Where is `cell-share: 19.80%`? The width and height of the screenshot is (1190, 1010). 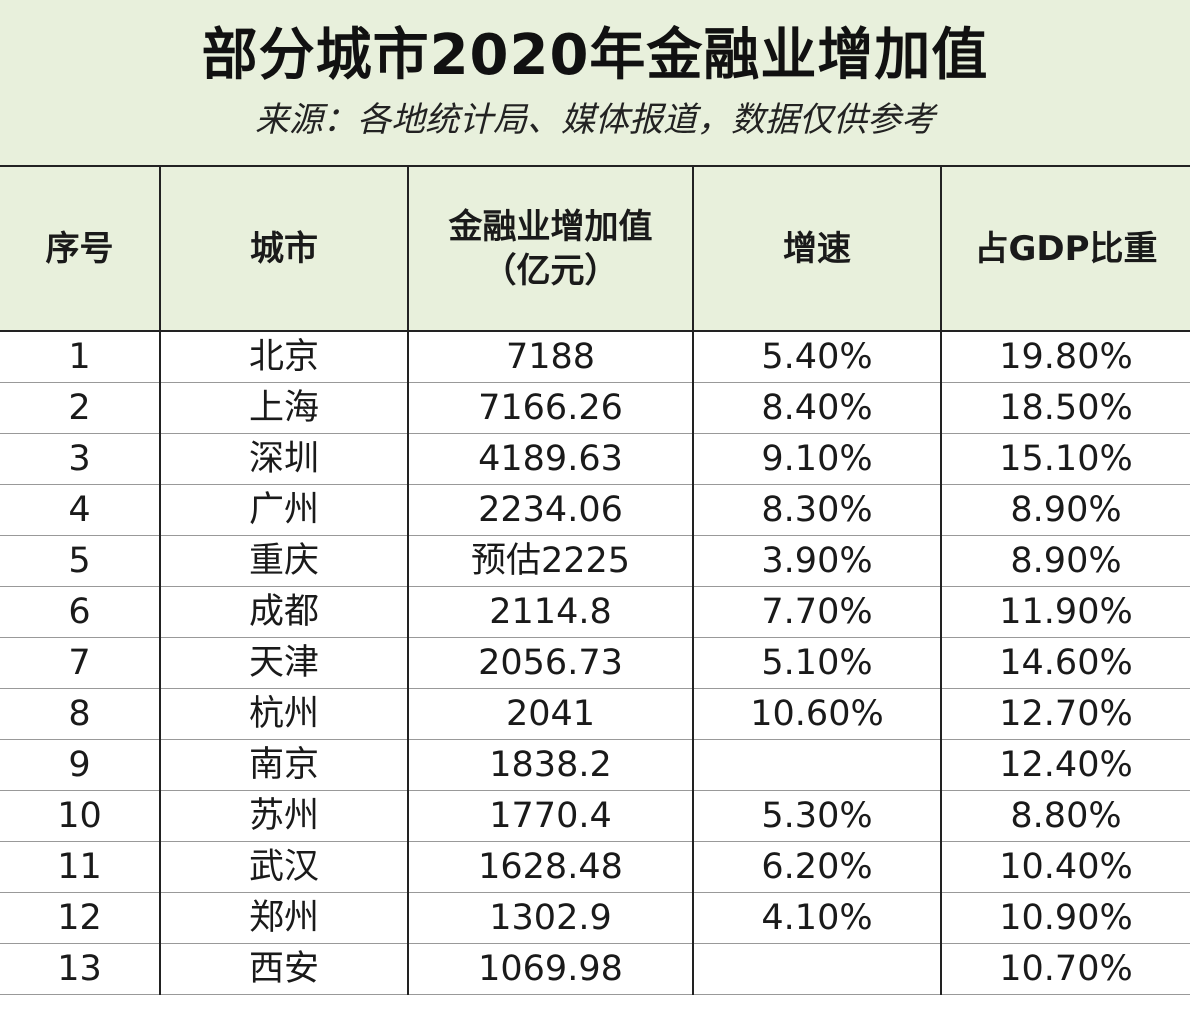
cell-share: 19.80% is located at coordinates (1065, 357).